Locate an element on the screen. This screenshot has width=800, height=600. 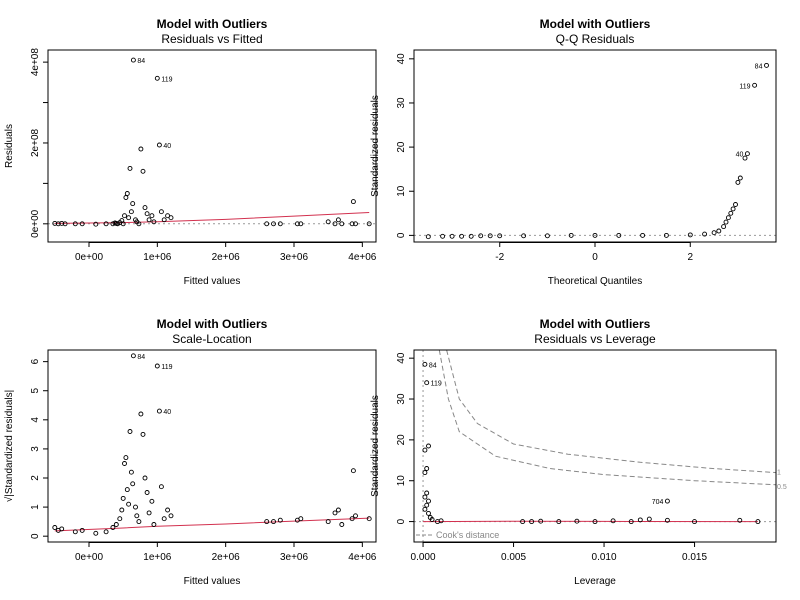
point-label: 119 is located at coordinates (436, 384).